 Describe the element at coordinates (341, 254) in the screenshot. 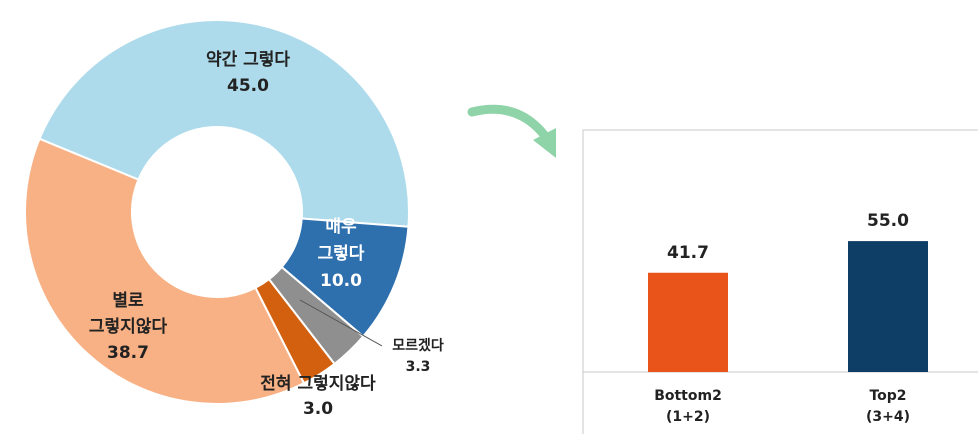

I see `text-line: 그렇다` at that location.